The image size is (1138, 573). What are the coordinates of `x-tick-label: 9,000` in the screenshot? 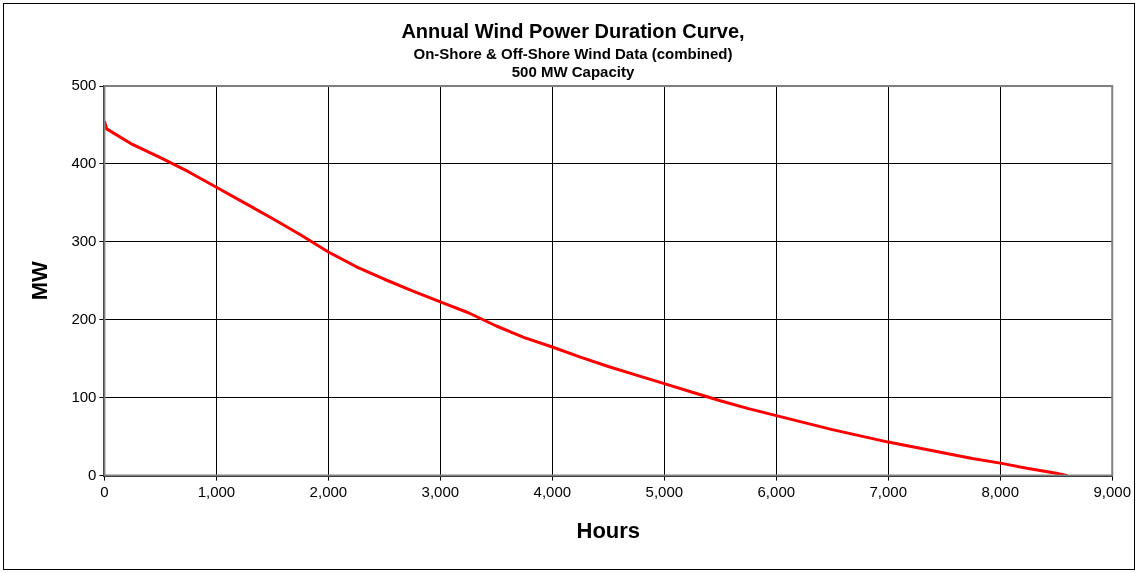 It's located at (1112, 491).